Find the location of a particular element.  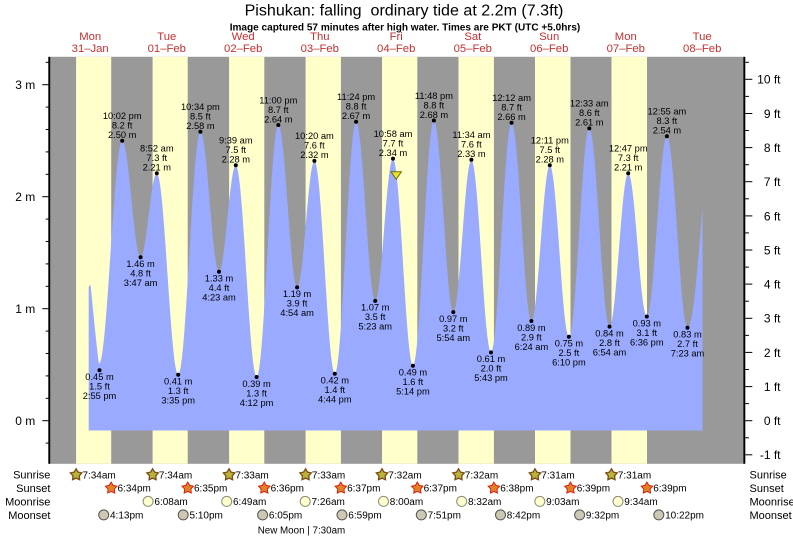

svg-text: 4:44 pm is located at coordinates (335, 400).